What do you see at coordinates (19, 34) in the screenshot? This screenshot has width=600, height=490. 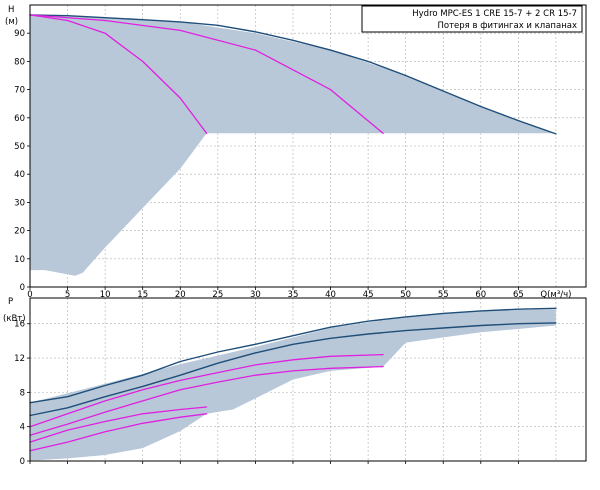 I see `head-ytick-label: 90` at bounding box center [19, 34].